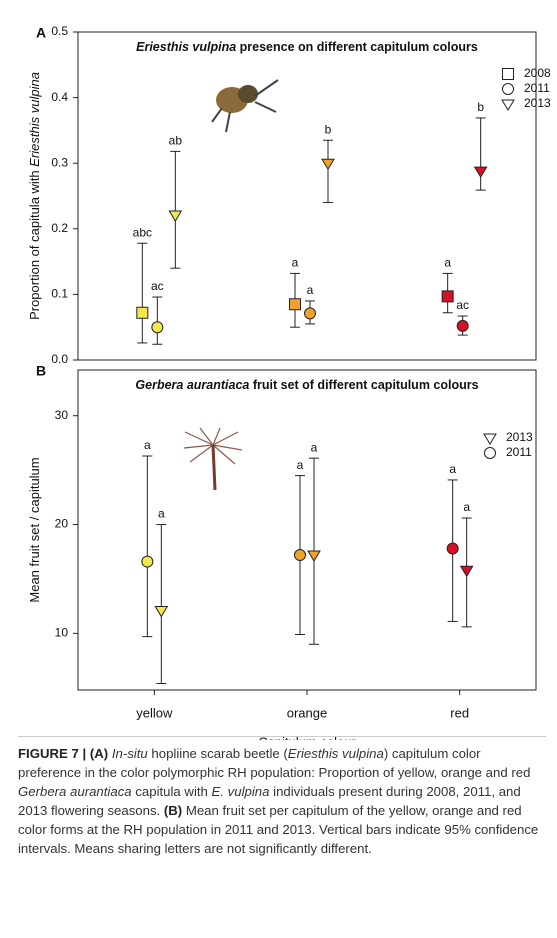 This screenshot has width=557, height=938. I want to click on y-tick-label: 10, so click(62, 633).